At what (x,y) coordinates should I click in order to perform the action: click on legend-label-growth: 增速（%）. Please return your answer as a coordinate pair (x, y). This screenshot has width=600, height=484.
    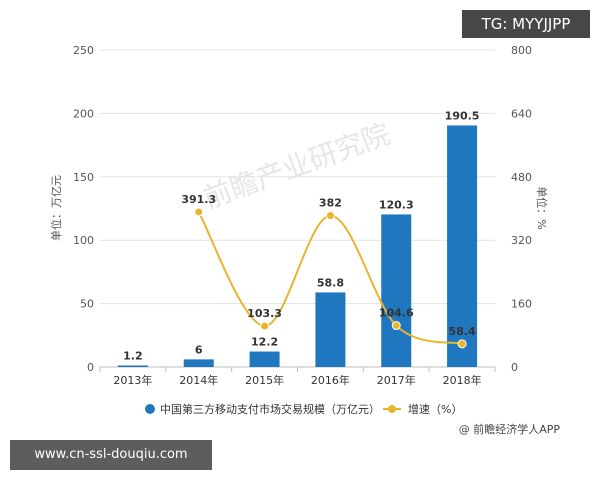
    Looking at the image, I should click on (435, 409).